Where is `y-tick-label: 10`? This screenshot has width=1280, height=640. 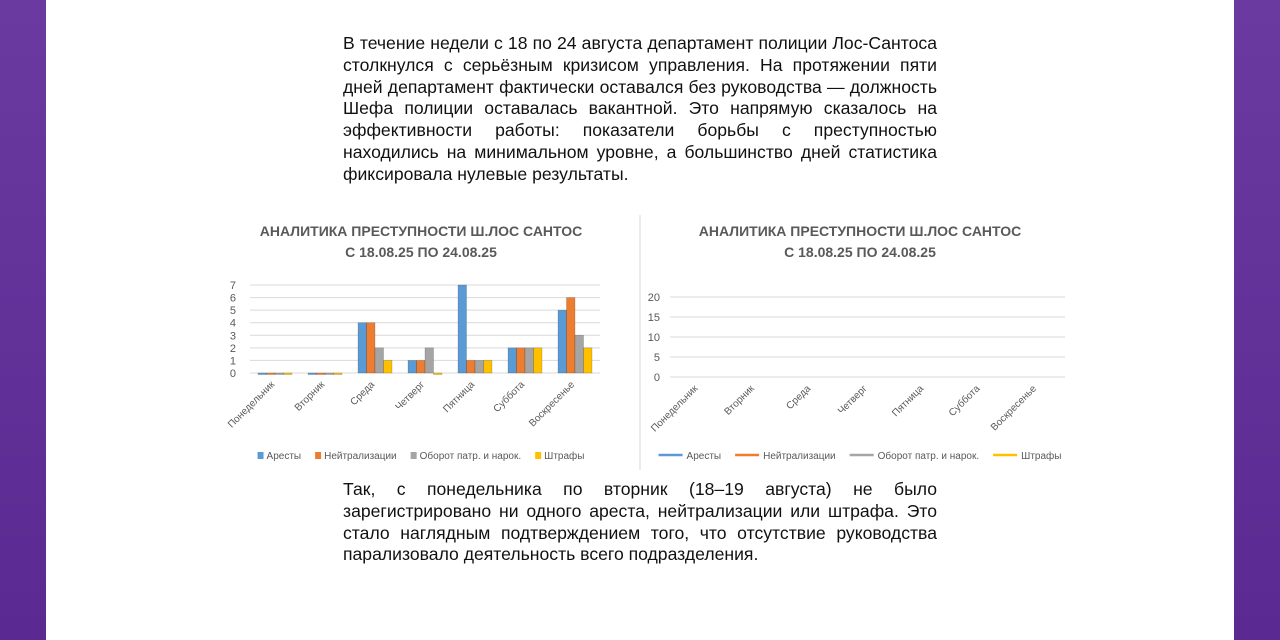
y-tick-label: 10 is located at coordinates (654, 338).